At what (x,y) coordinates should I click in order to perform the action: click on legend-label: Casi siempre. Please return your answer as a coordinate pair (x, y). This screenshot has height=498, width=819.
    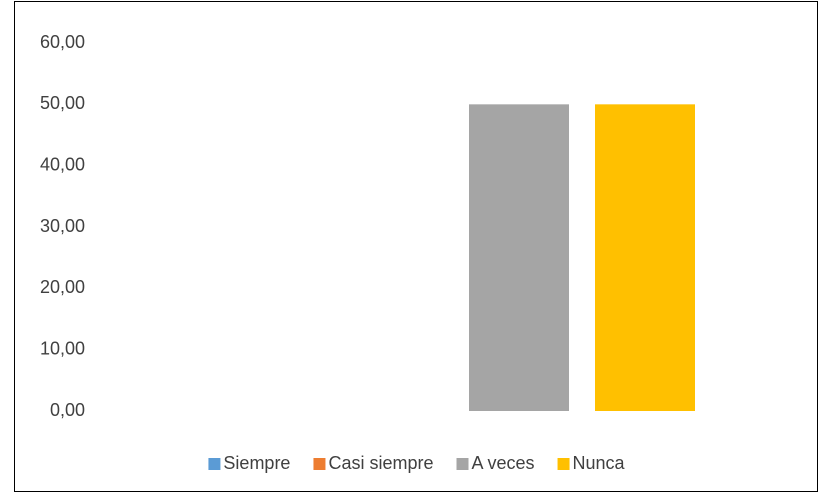
    Looking at the image, I should click on (380, 463).